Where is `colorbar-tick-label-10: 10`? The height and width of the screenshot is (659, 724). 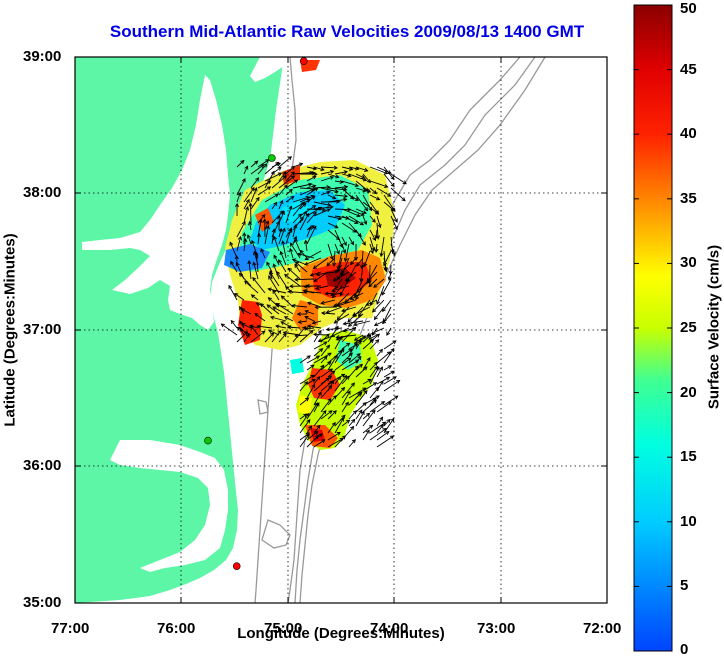 colorbar-tick-label-10: 10 is located at coordinates (688, 521).